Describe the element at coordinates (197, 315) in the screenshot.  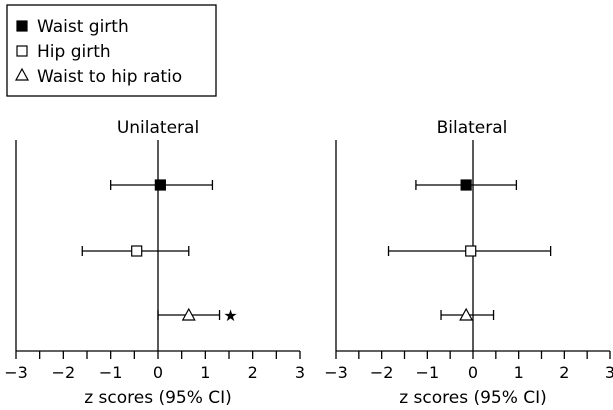
I see `data-point-waist-to-hip-ratio: ★` at that location.